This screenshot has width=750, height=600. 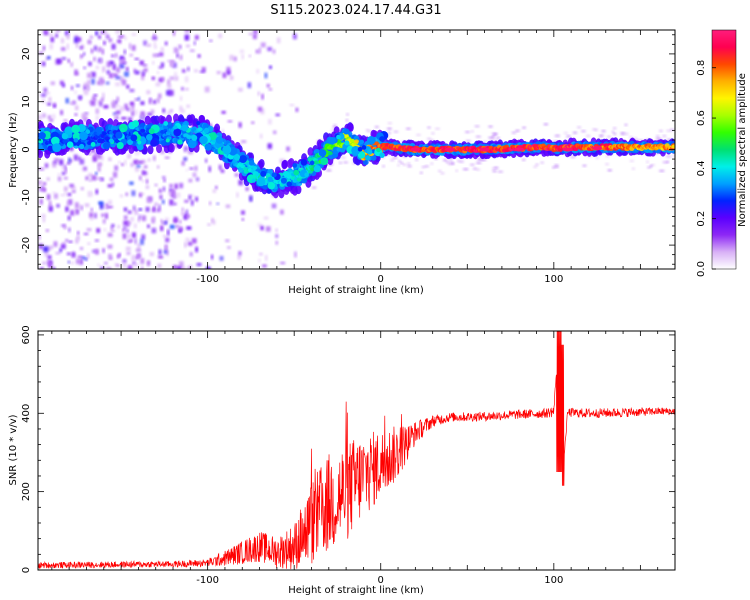 What do you see at coordinates (701, 219) in the screenshot?
I see `colorbar-tick-label: 0.2` at bounding box center [701, 219].